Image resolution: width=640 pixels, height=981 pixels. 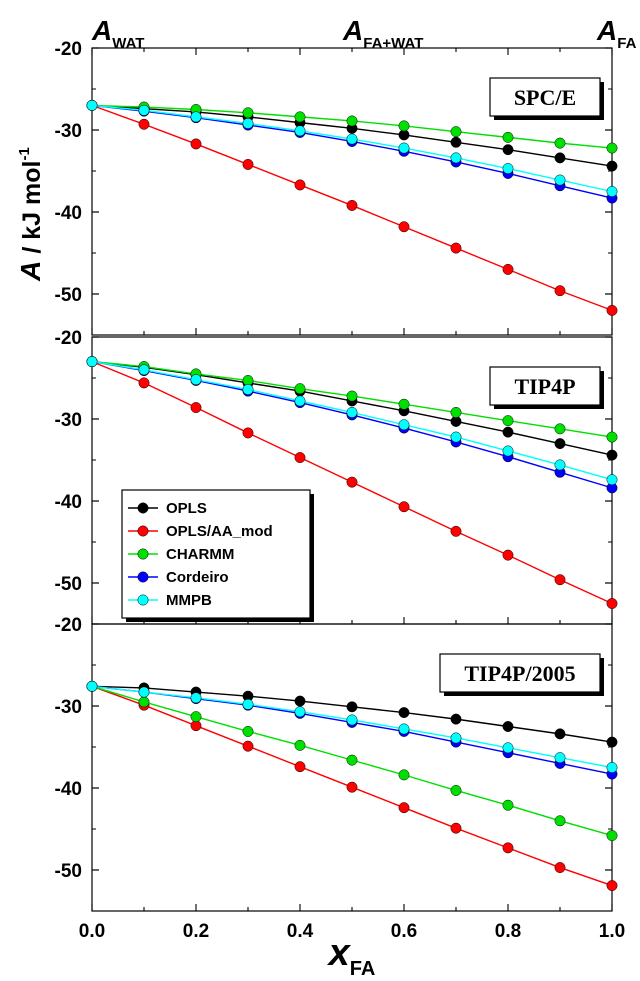 I want to click on legend-item-opls-aa-mod: OPLS/AA_mod, so click(x=200, y=531).